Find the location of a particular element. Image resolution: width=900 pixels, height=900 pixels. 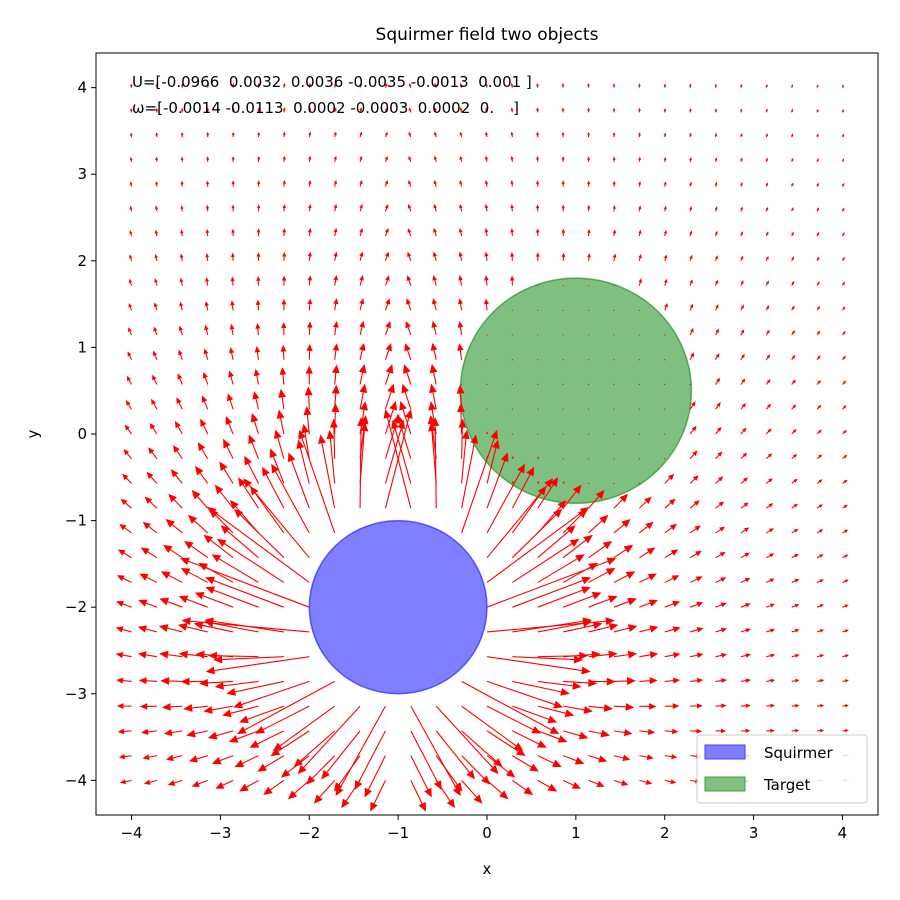

object-target is located at coordinates (576, 391).